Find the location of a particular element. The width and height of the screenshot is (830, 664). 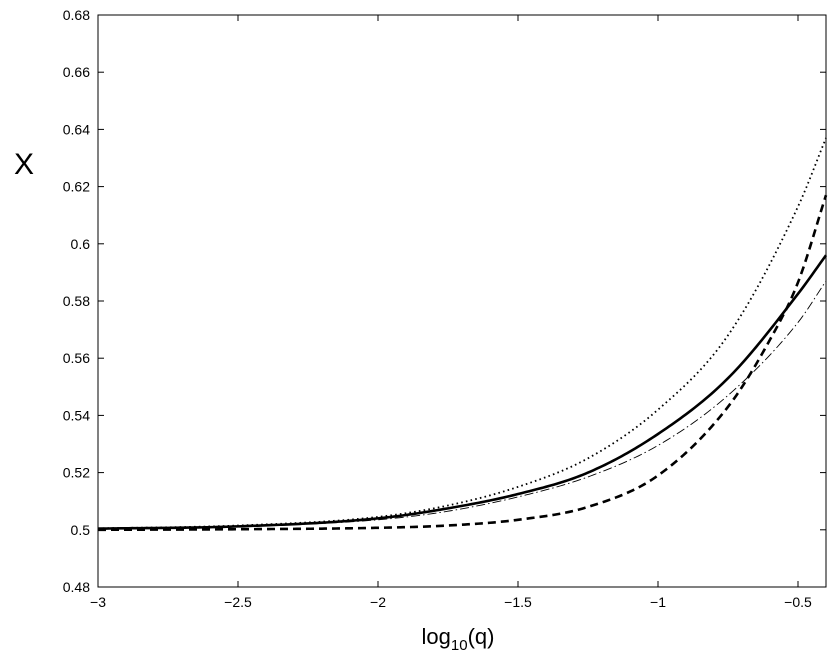

y-tick-label: 0.6 is located at coordinates (81, 244).